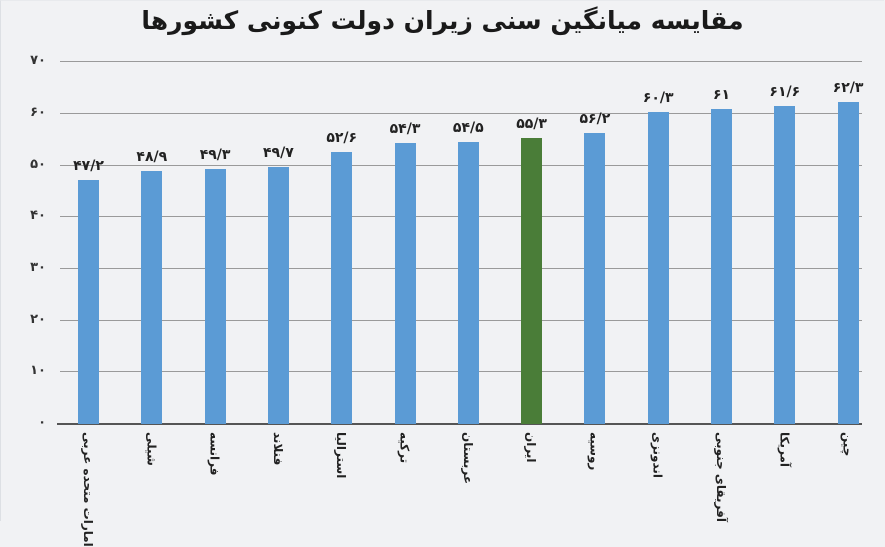  Describe the element at coordinates (721, 94) in the screenshot. I see `value-label: ۶۱` at that location.